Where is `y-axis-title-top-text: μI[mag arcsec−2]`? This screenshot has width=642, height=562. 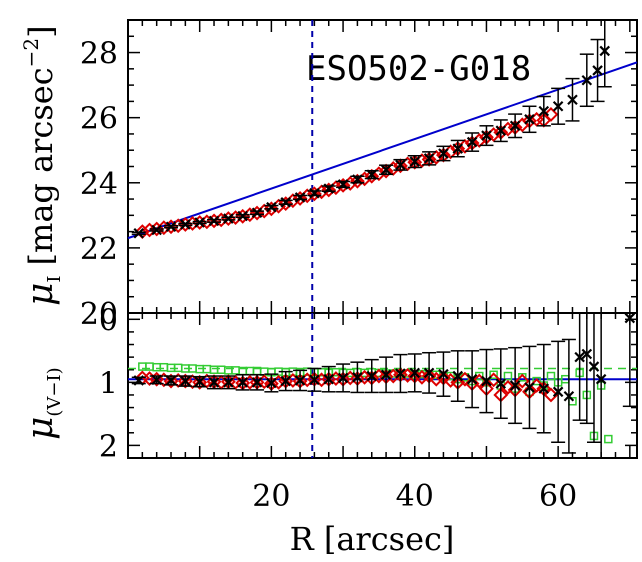 y-axis-title-top-text: μI[mag arcsec−2] is located at coordinates (42, 165).